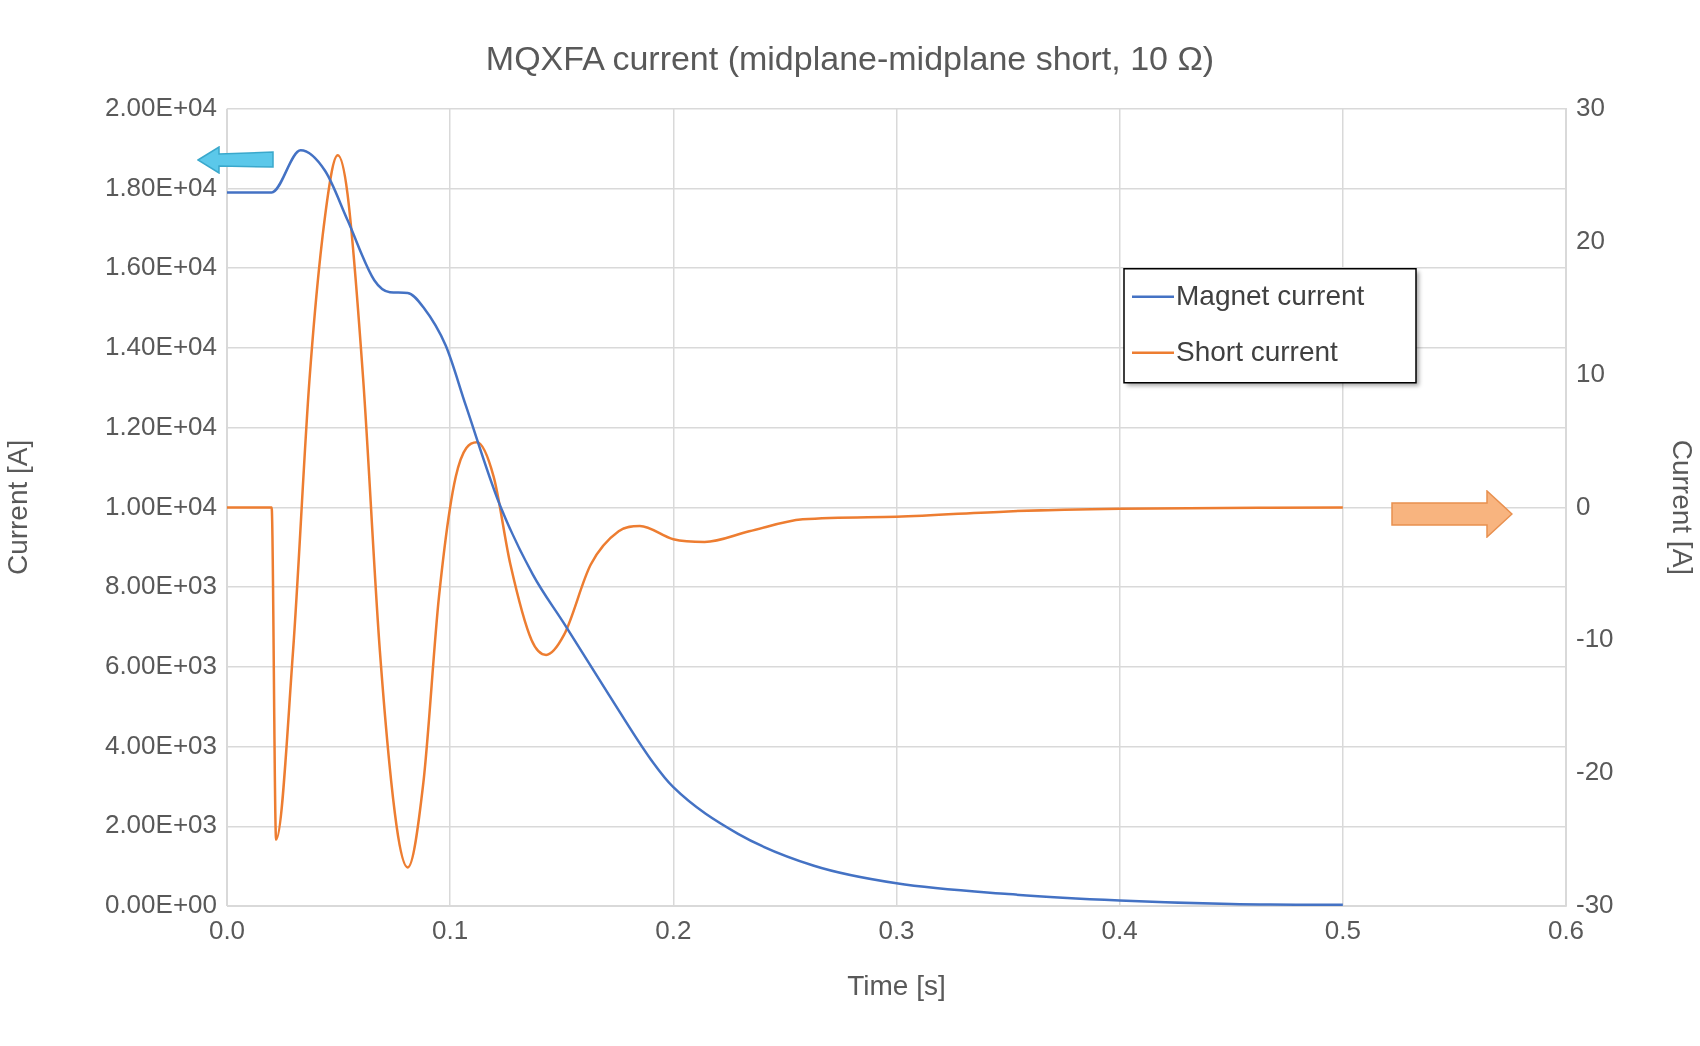  I want to click on x-tick-label: 0.1, so click(450, 929).